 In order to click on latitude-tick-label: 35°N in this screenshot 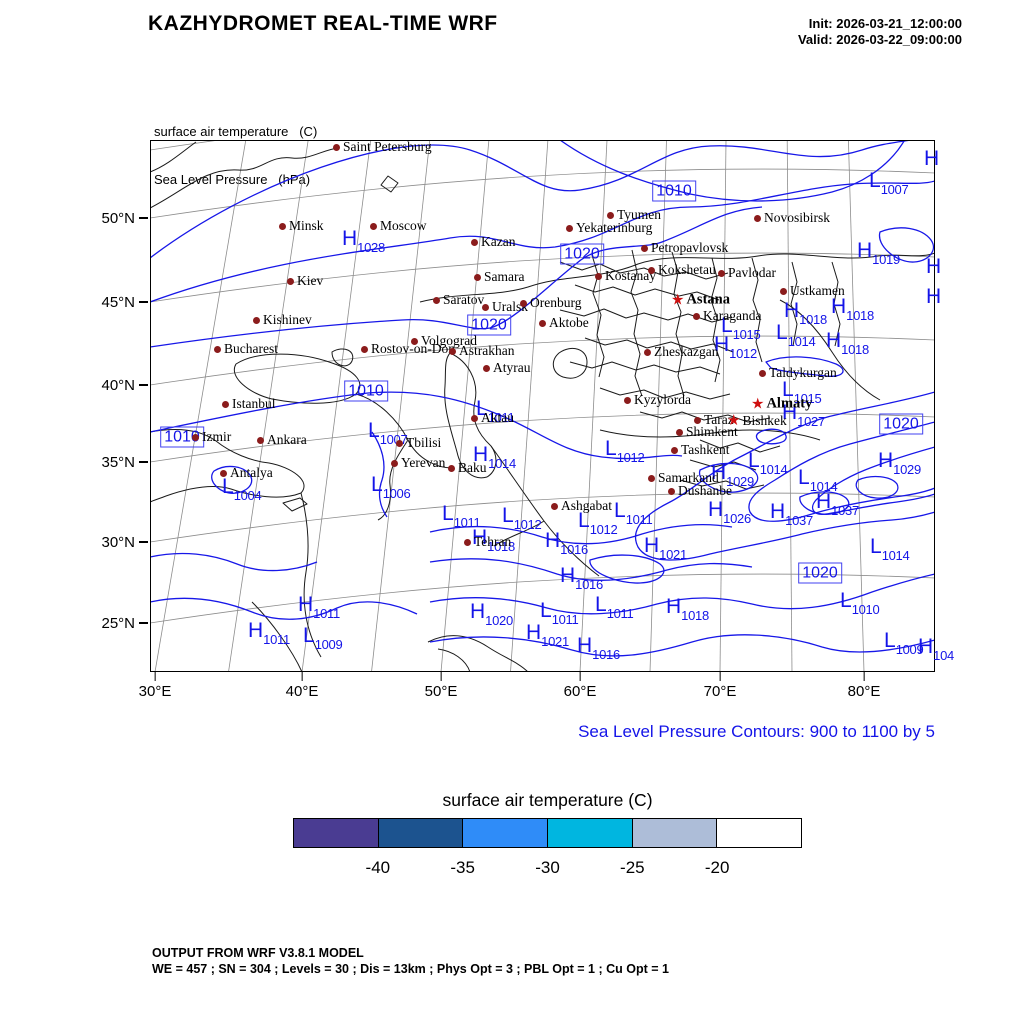, I will do `click(118, 462)`.